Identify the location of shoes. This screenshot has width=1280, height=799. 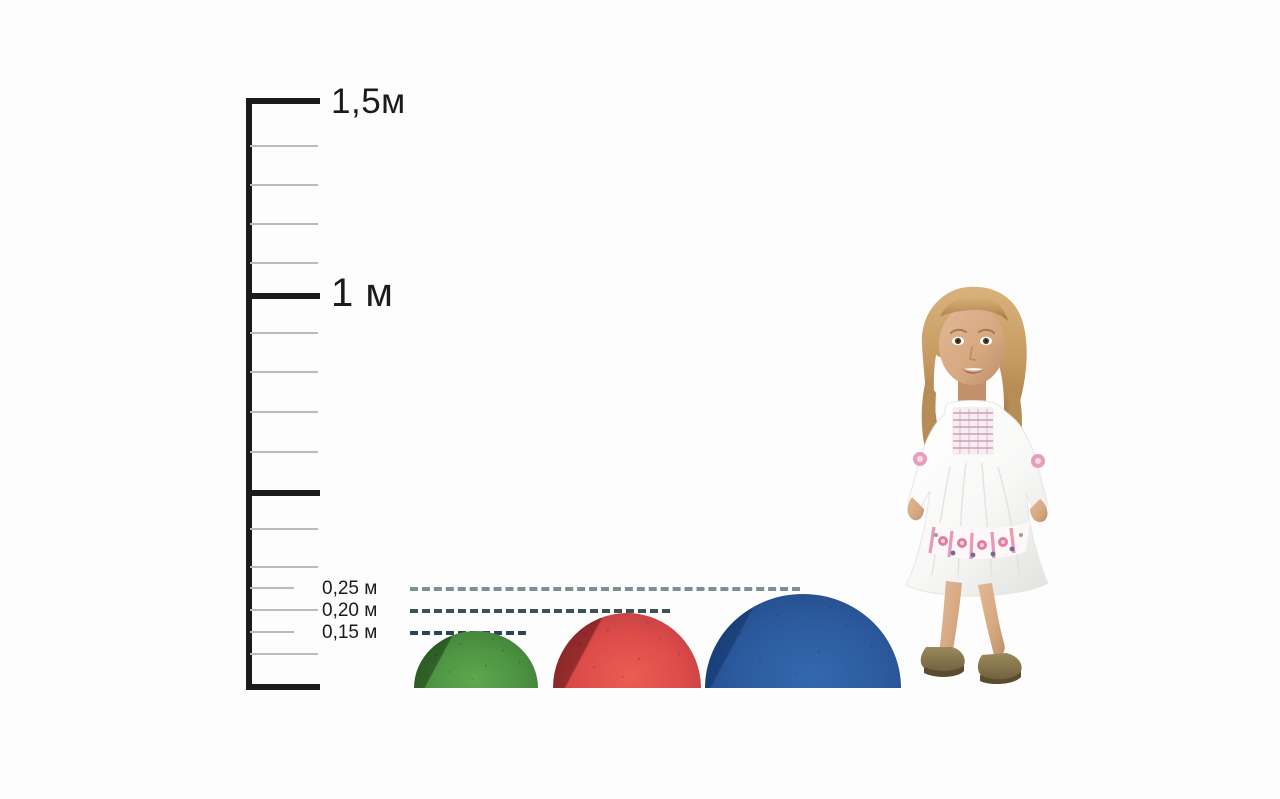
(971, 666).